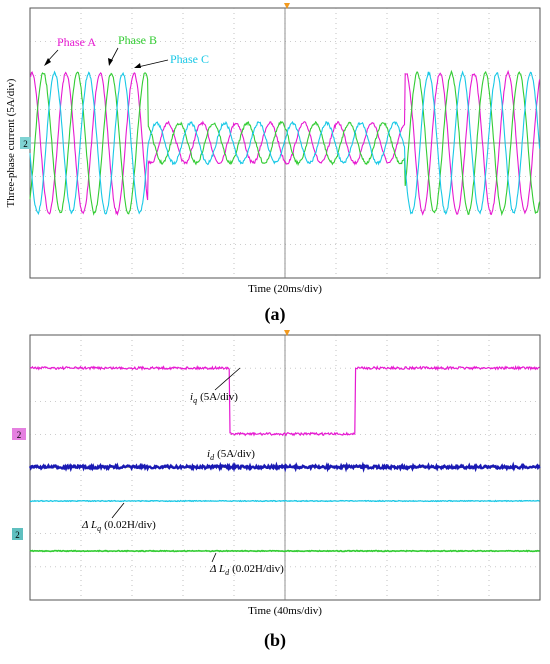 The height and width of the screenshot is (664, 550). What do you see at coordinates (285, 289) in the screenshot?
I see `x-axis-label: Time (20ms/div)` at bounding box center [285, 289].